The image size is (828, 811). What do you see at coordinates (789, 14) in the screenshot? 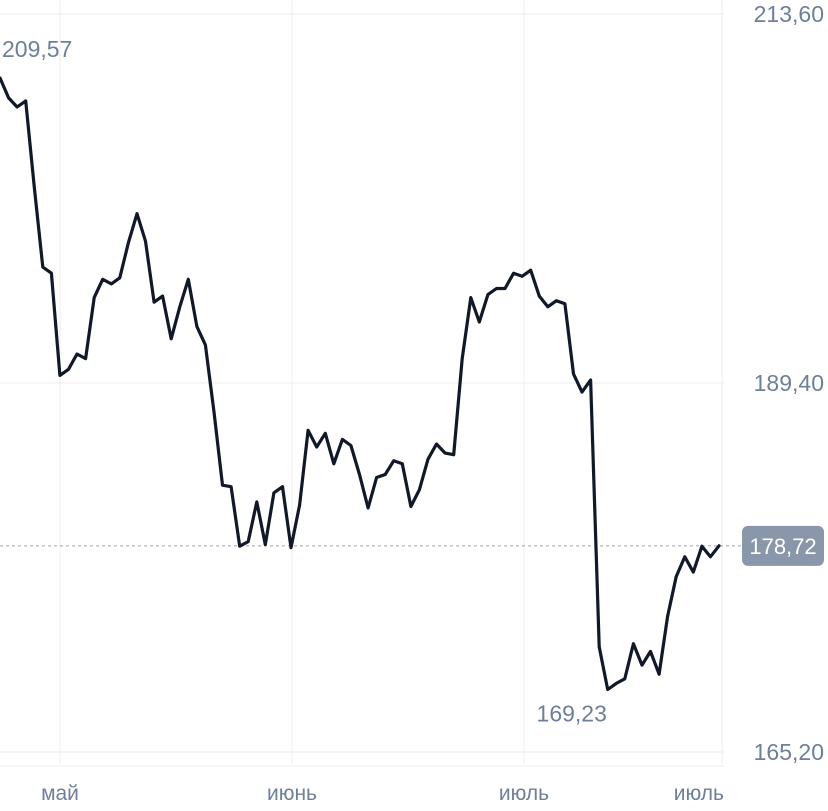
I see `y-tick-label: 213,60` at bounding box center [789, 14].